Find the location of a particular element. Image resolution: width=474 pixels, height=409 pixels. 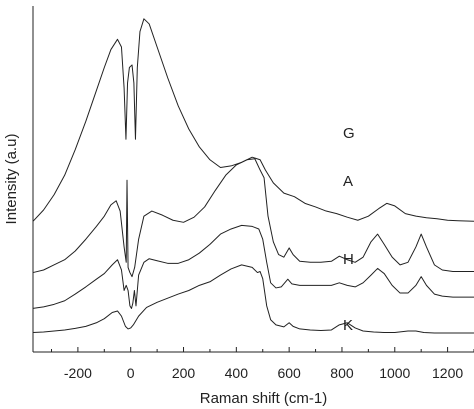

series-label-h: H is located at coordinates (348, 259).